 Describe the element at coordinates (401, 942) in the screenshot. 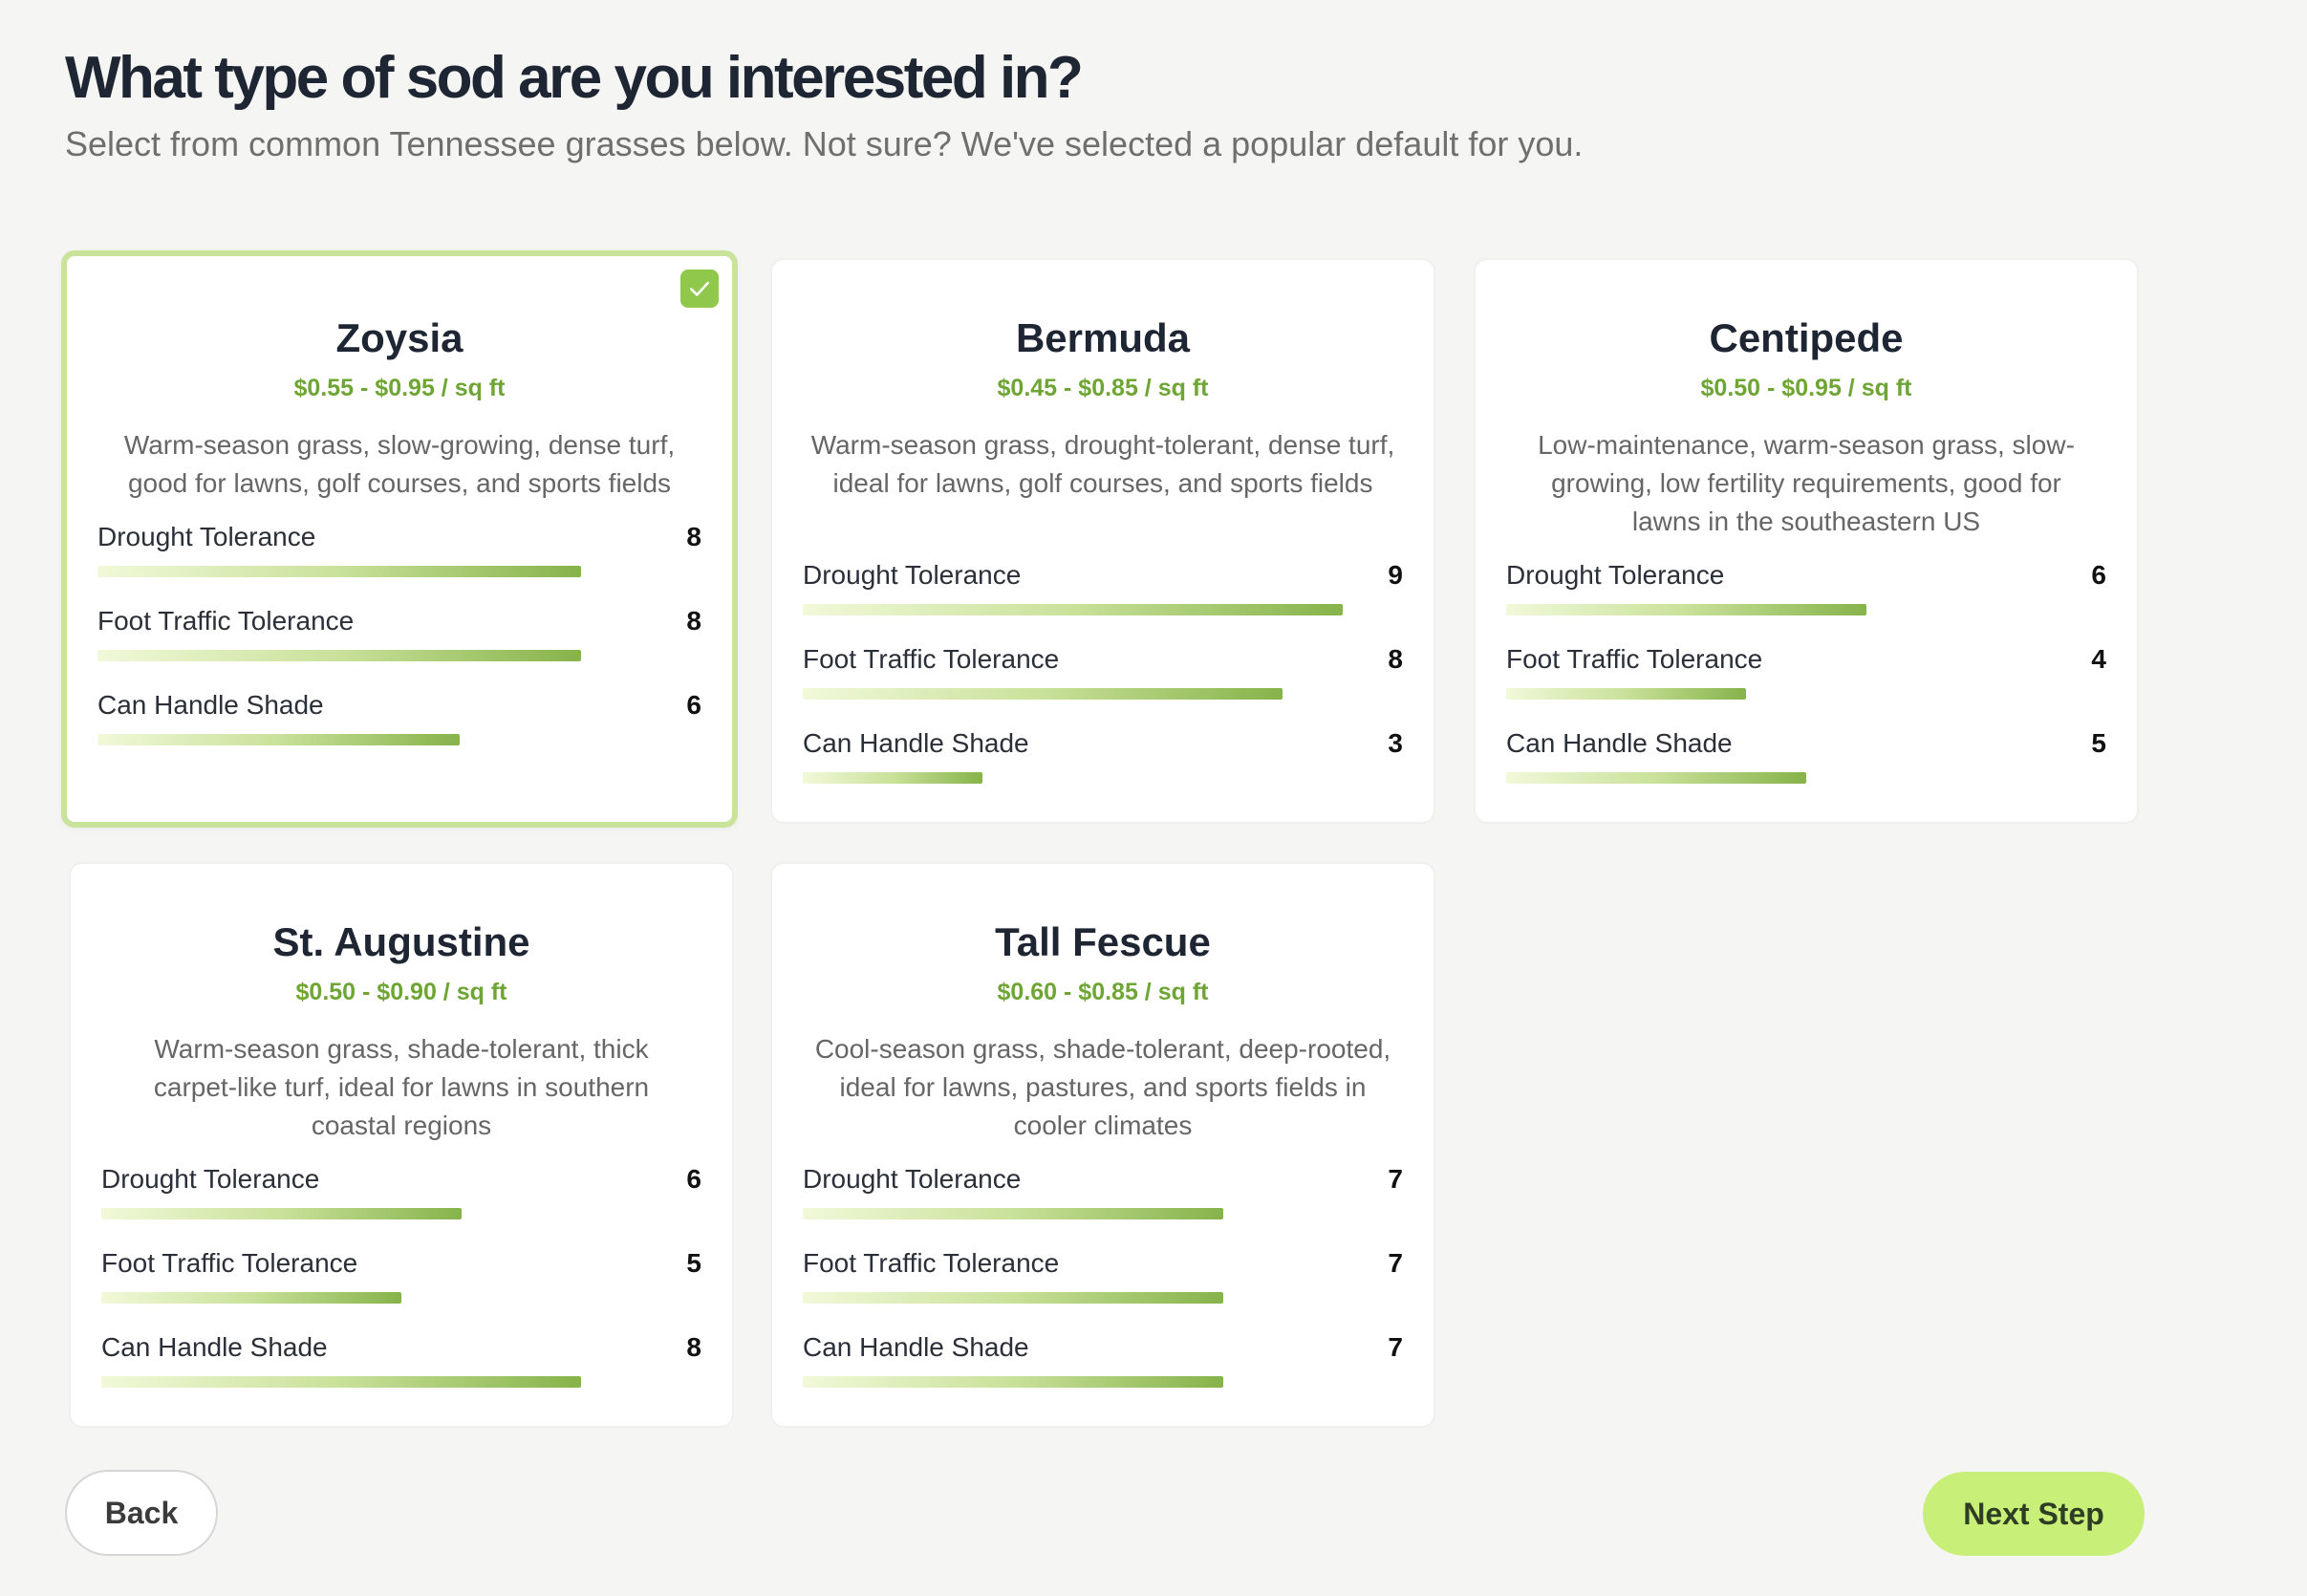

I see `card-name: St. Augustine` at that location.